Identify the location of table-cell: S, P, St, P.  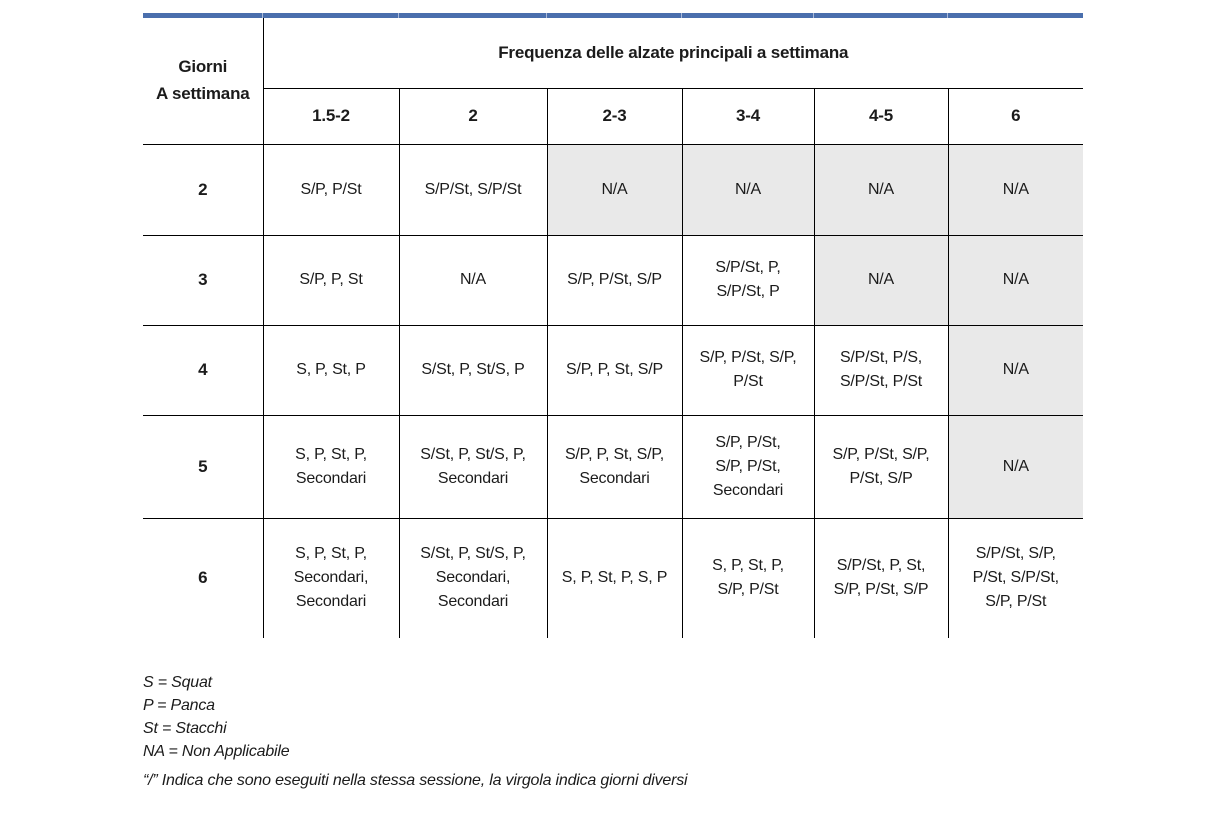
(330, 370).